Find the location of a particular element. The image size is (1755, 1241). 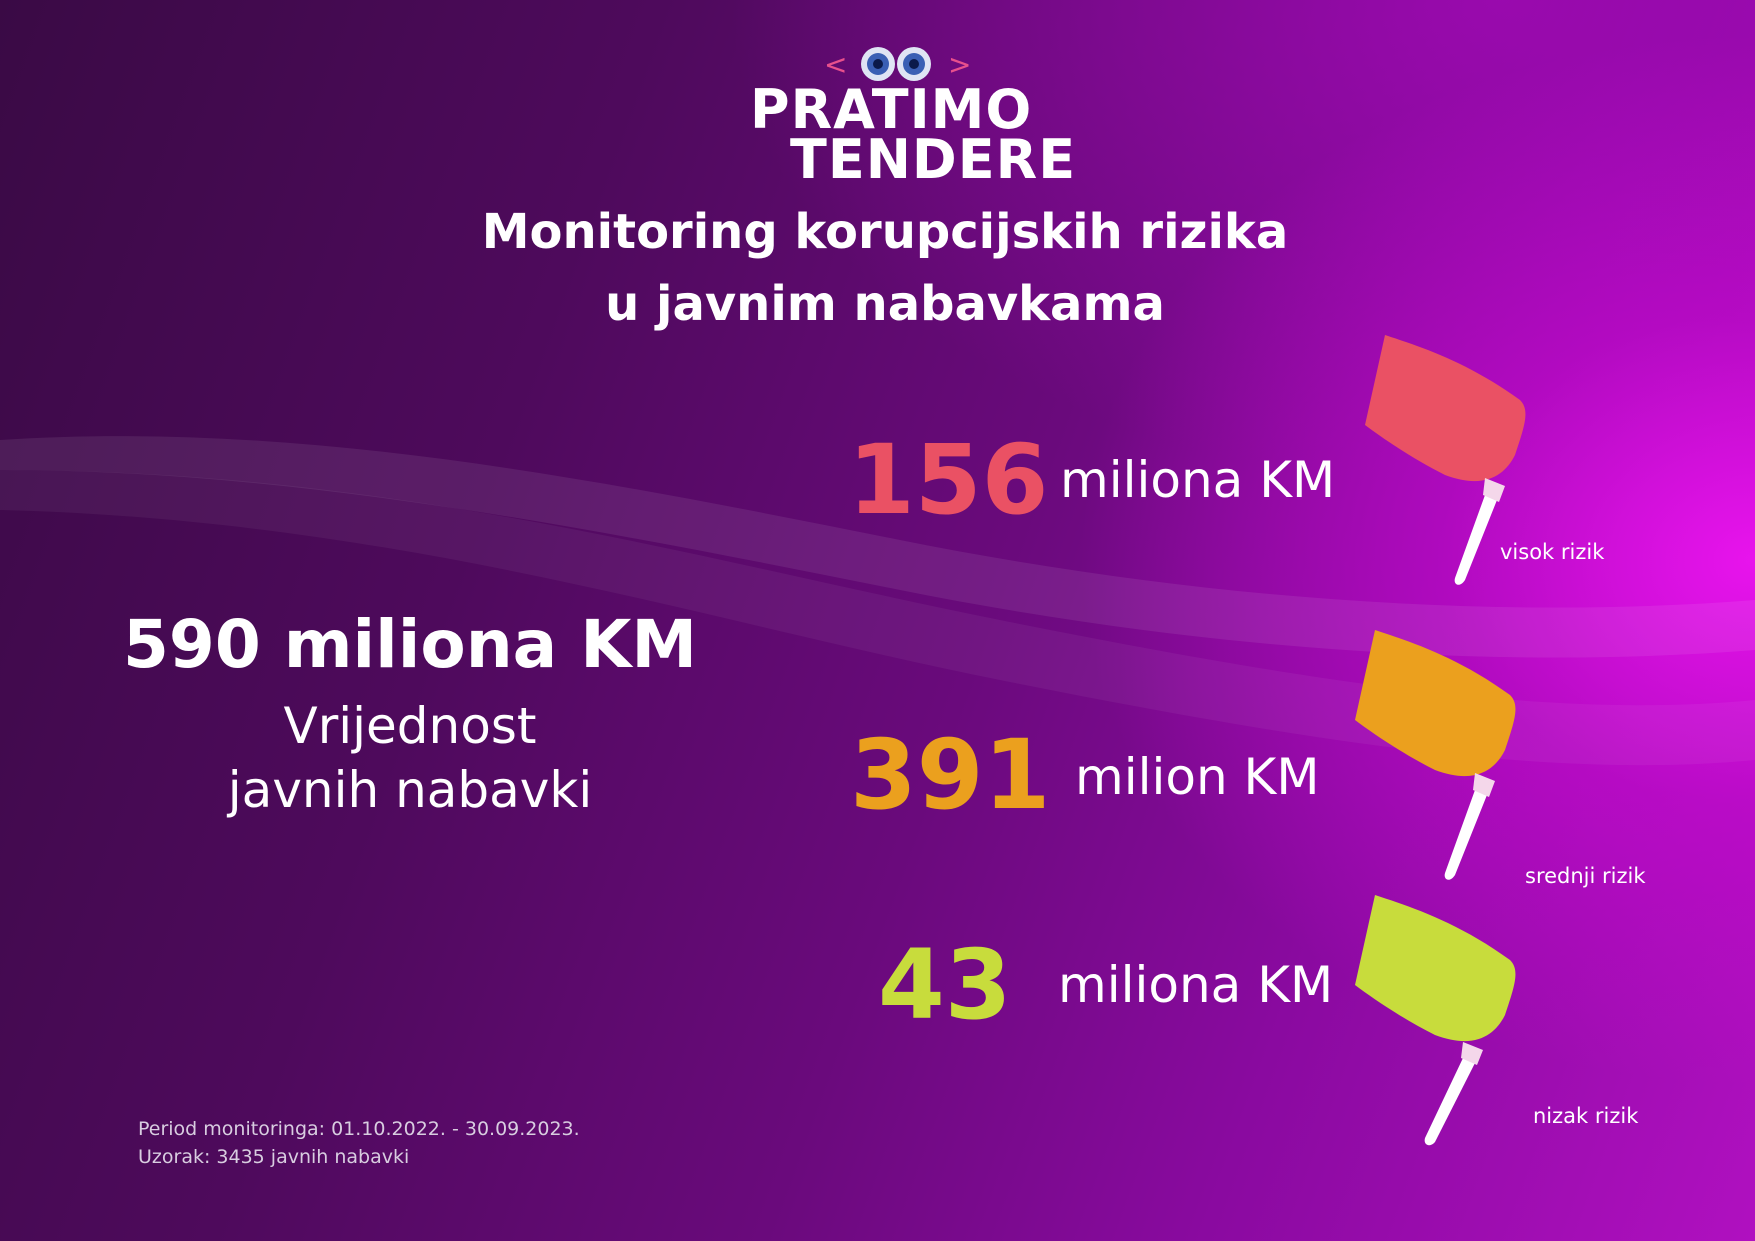

pratimo-tendere-logo: < > PRATIMO TENDERE is located at coordinates (907, 116).